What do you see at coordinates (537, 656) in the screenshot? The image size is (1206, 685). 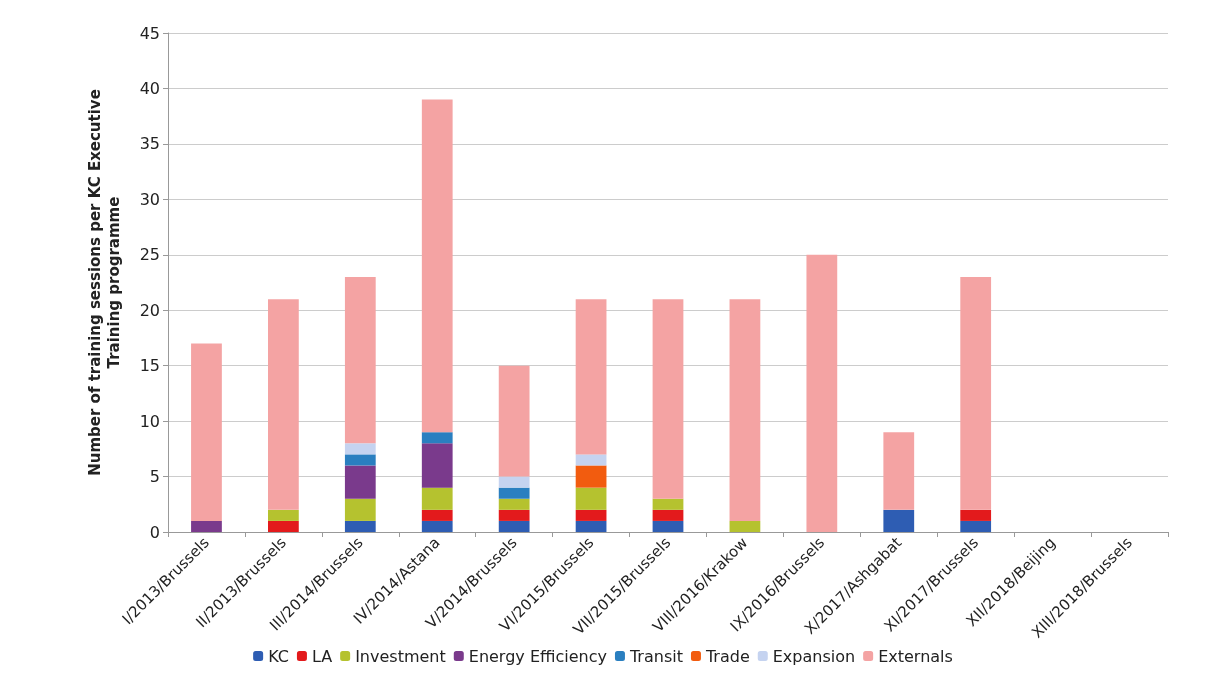 I see `legend-label: Energy Efficiency` at bounding box center [537, 656].